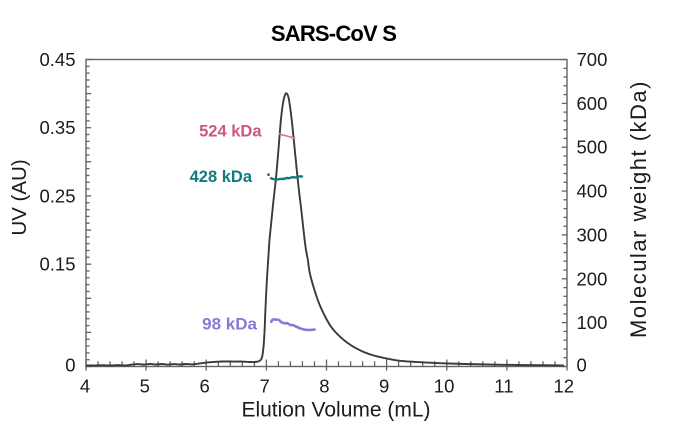 This screenshot has width=673, height=442. I want to click on svg-text: 98 kDa, so click(229, 324).